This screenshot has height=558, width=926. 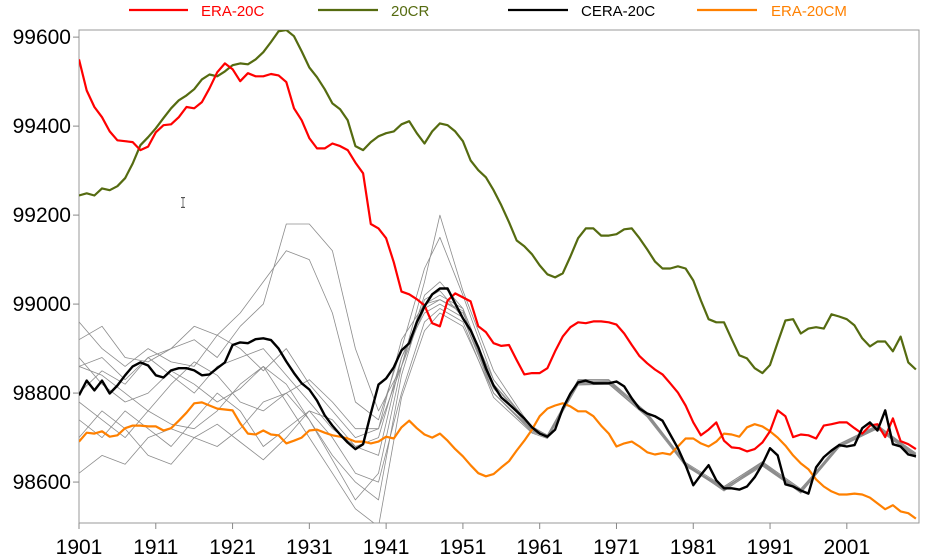 I want to click on x-tick-label: 1931, so click(x=309, y=547).